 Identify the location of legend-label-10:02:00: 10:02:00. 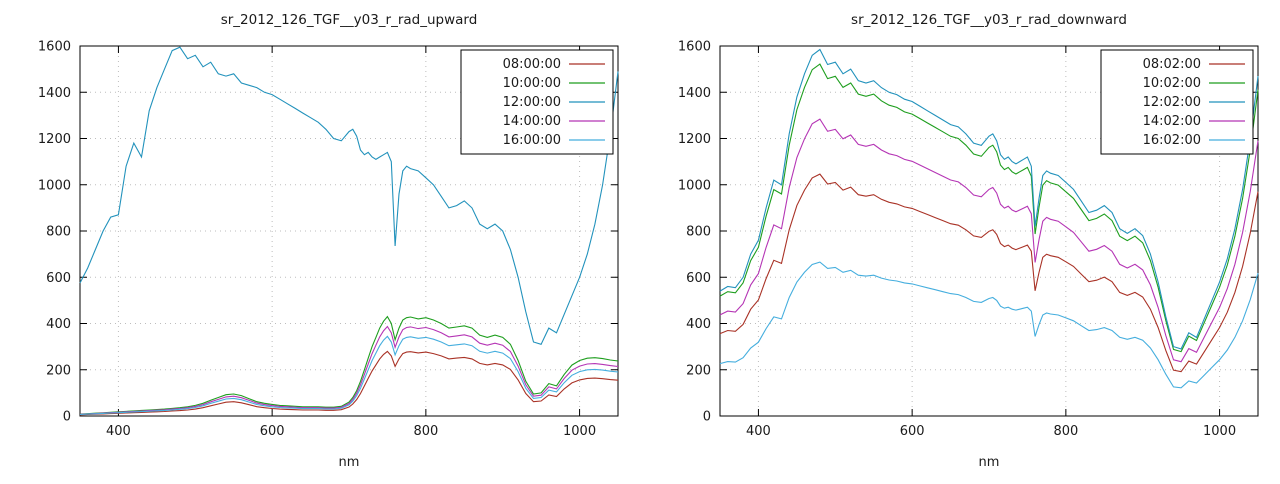
(1172, 83).